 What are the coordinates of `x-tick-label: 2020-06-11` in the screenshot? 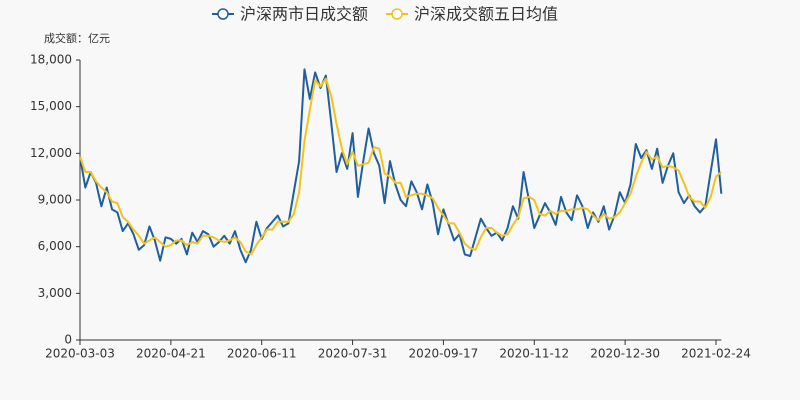 It's located at (262, 354).